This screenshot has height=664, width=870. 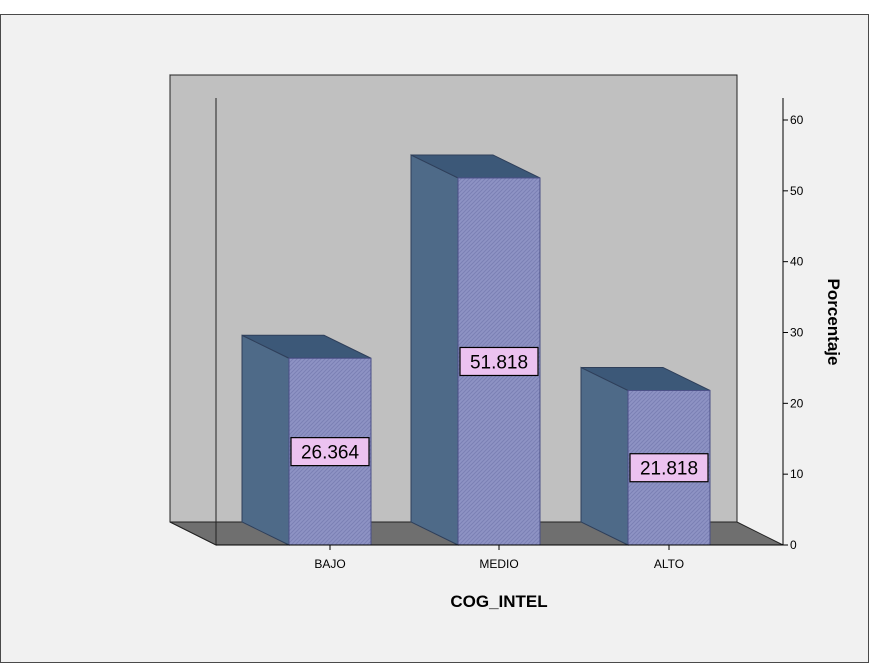 I want to click on y-tick-label: 10, so click(x=797, y=474).